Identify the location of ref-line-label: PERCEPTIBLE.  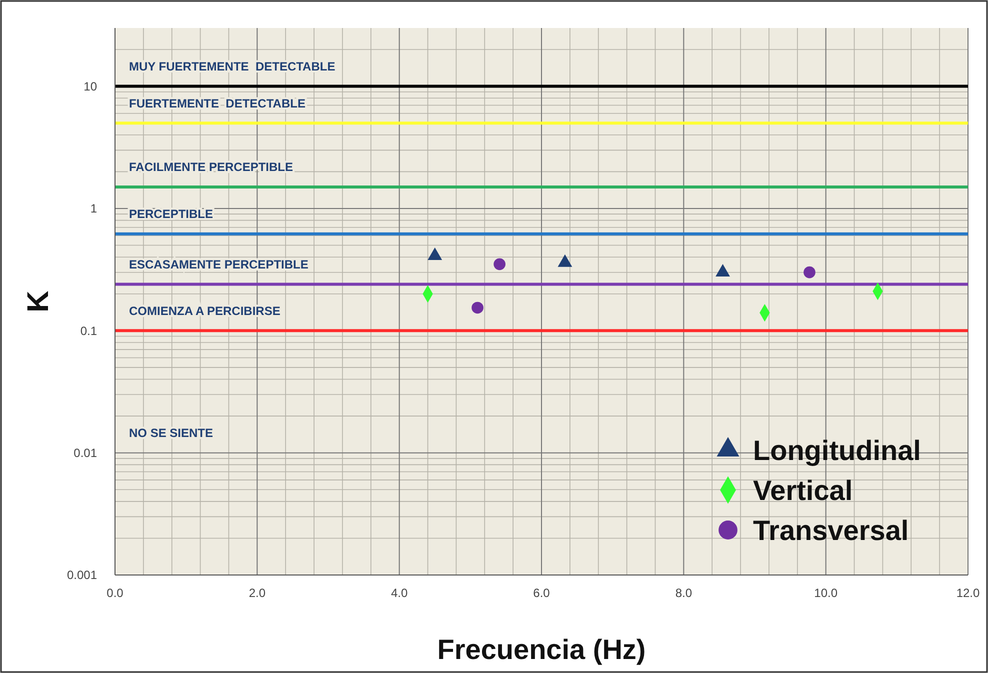
(171, 214).